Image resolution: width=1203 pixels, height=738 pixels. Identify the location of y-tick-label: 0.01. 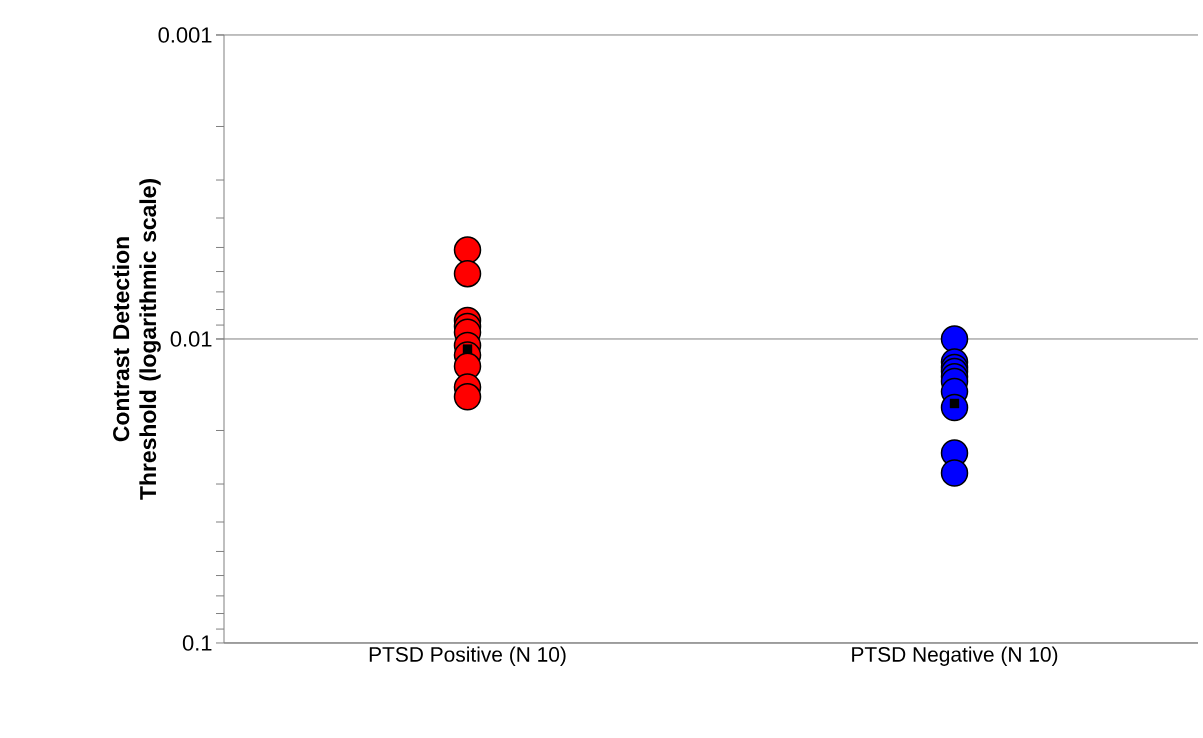
(191, 339).